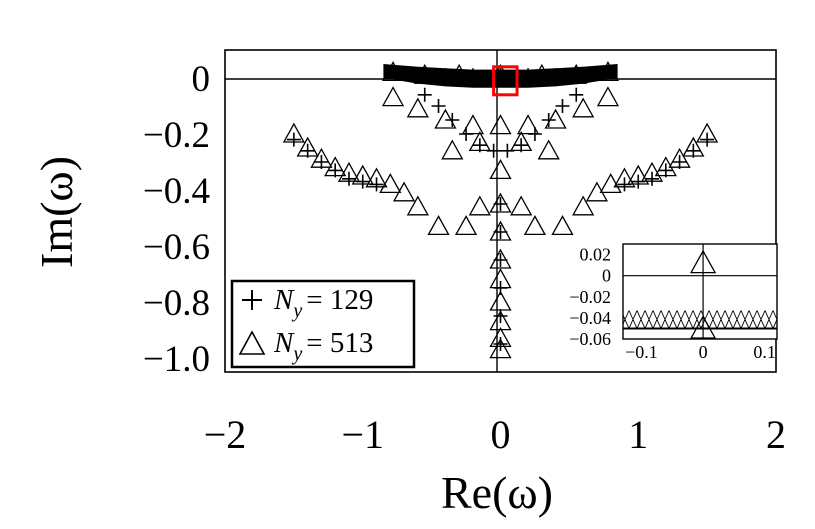  I want to click on y-tick-label: −0.6, so click(176, 247).